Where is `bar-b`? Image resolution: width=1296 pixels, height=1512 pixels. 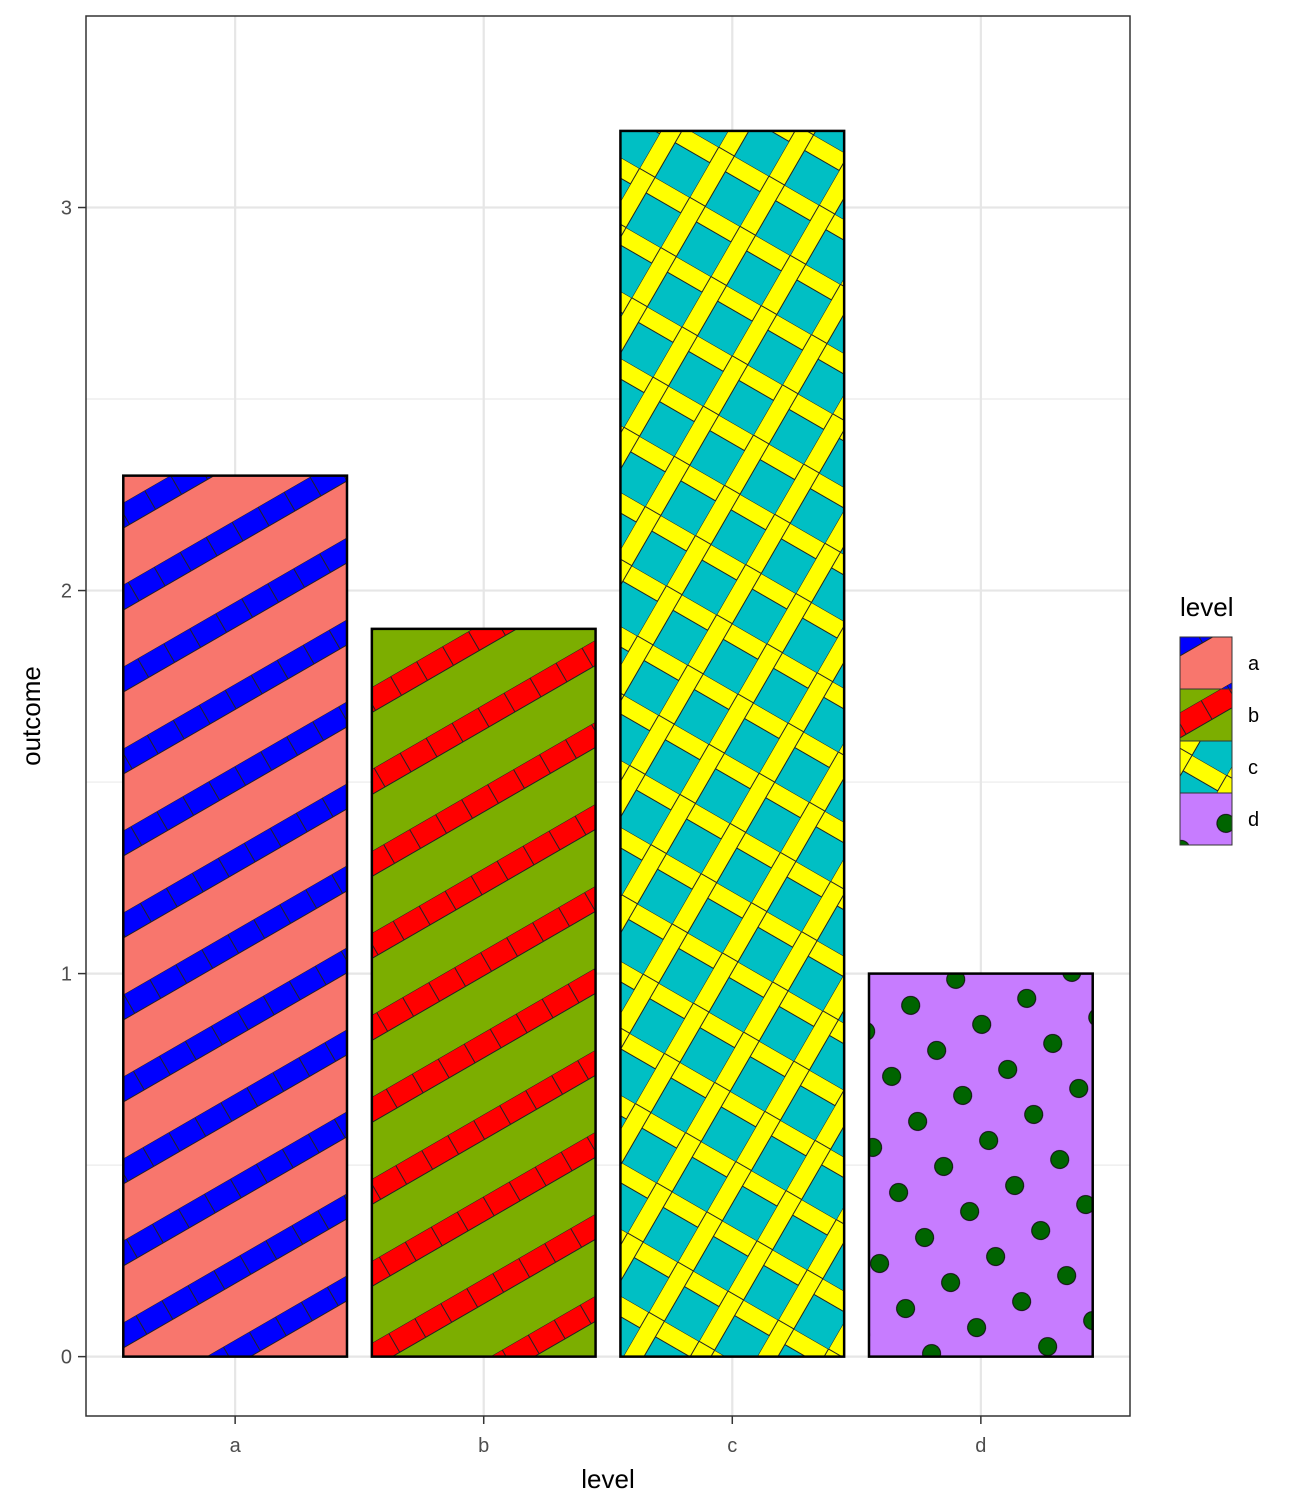 bar-b is located at coordinates (483, 992).